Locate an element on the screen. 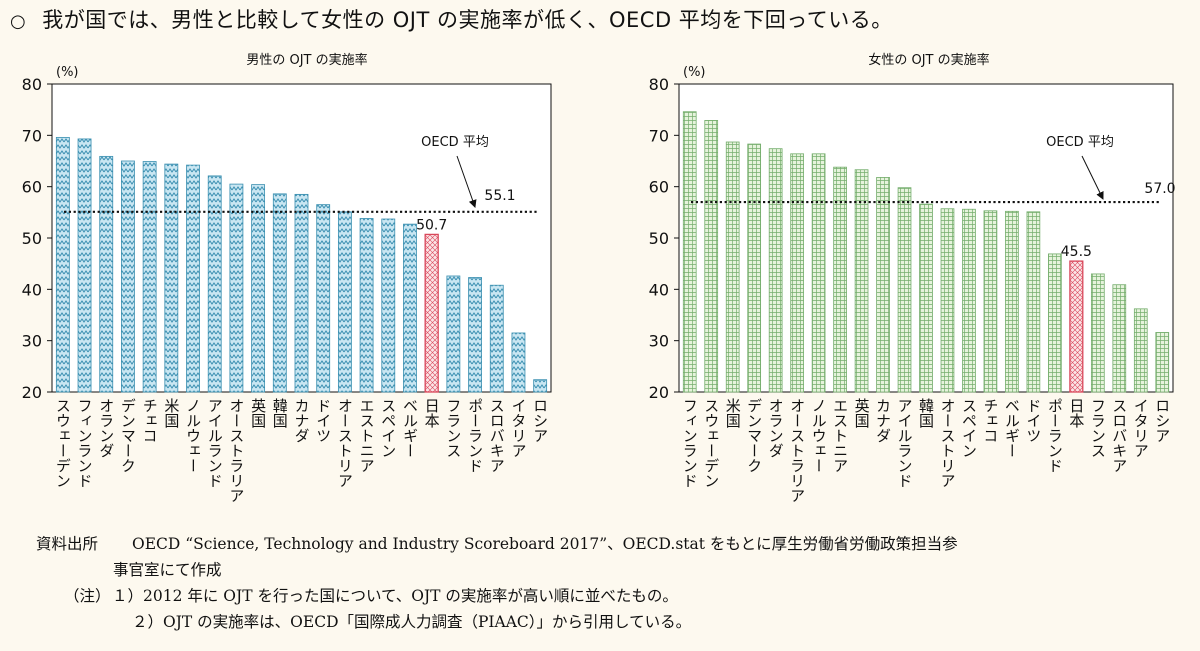  x-category-label: 日本 is located at coordinates (1076, 413).